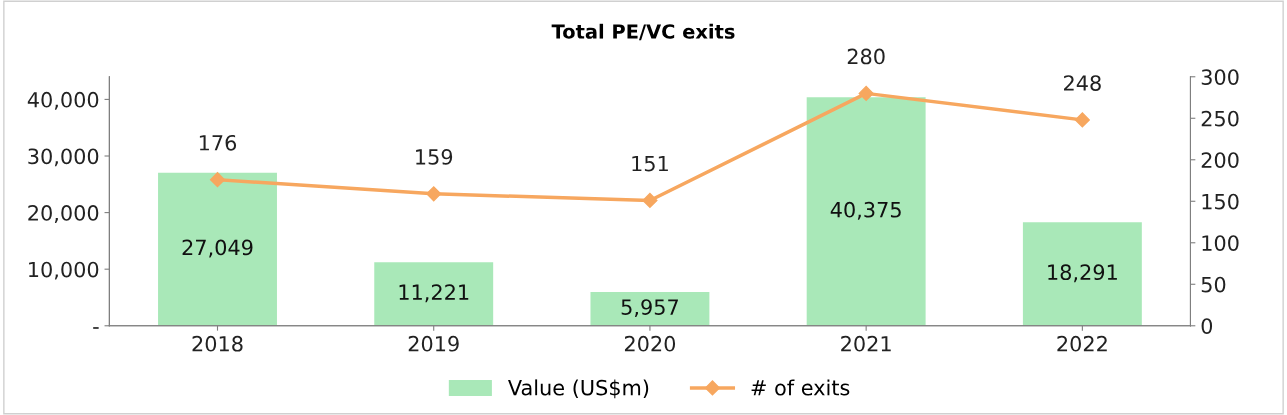 Image resolution: width=1287 pixels, height=415 pixels. I want to click on x-tick-label: 2021, so click(866, 343).